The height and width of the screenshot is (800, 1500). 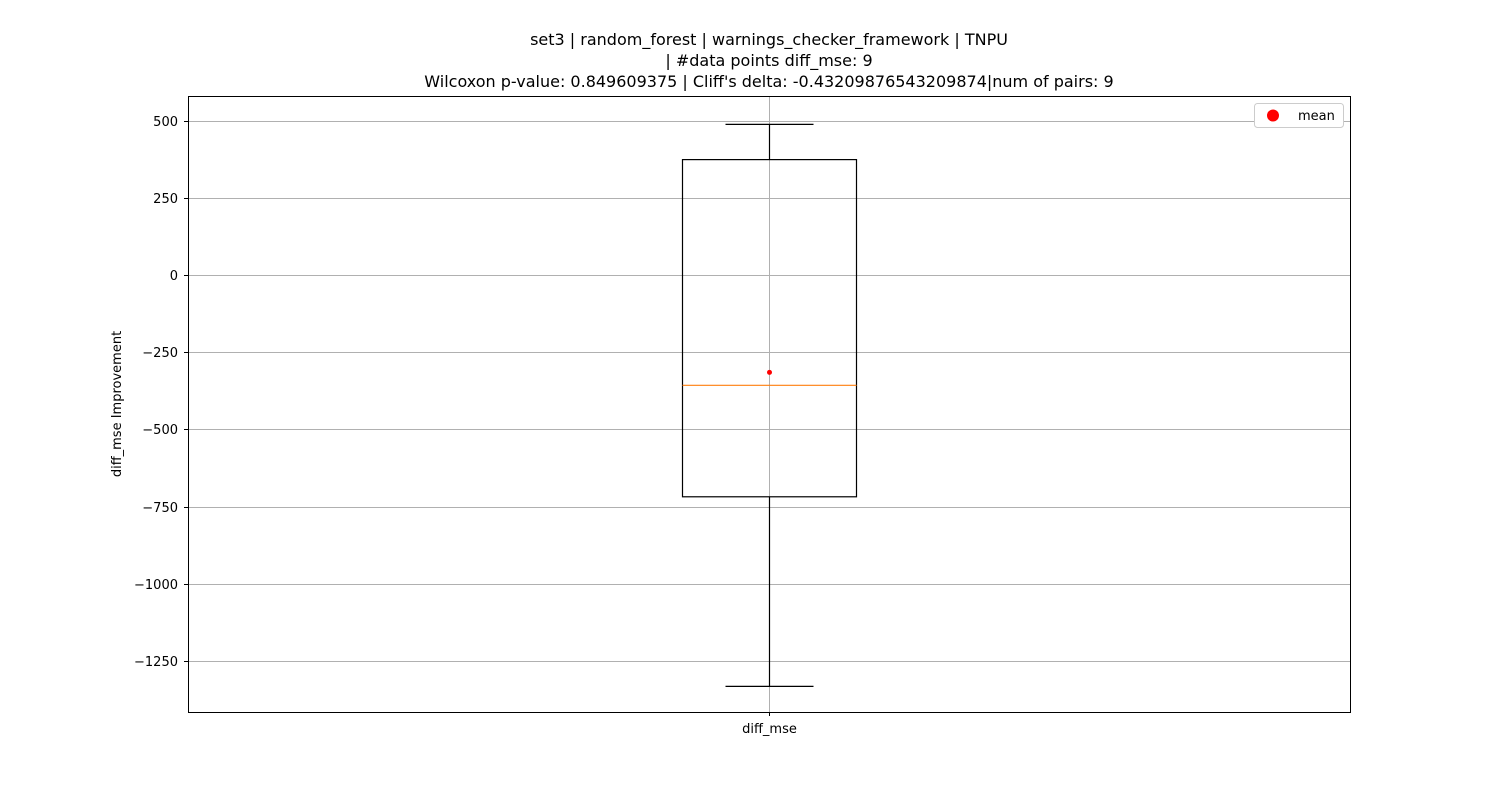 I want to click on mean-marker, so click(x=769, y=372).